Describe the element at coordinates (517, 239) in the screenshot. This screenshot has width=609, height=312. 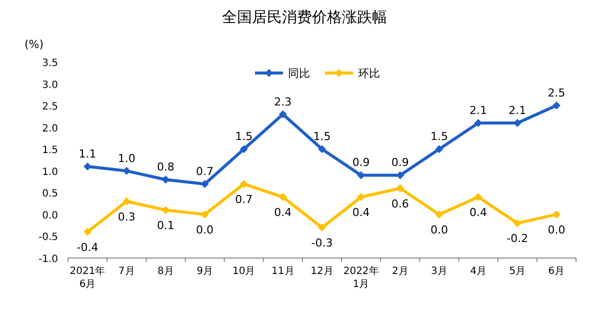
I see `data-label: -0.2` at that location.